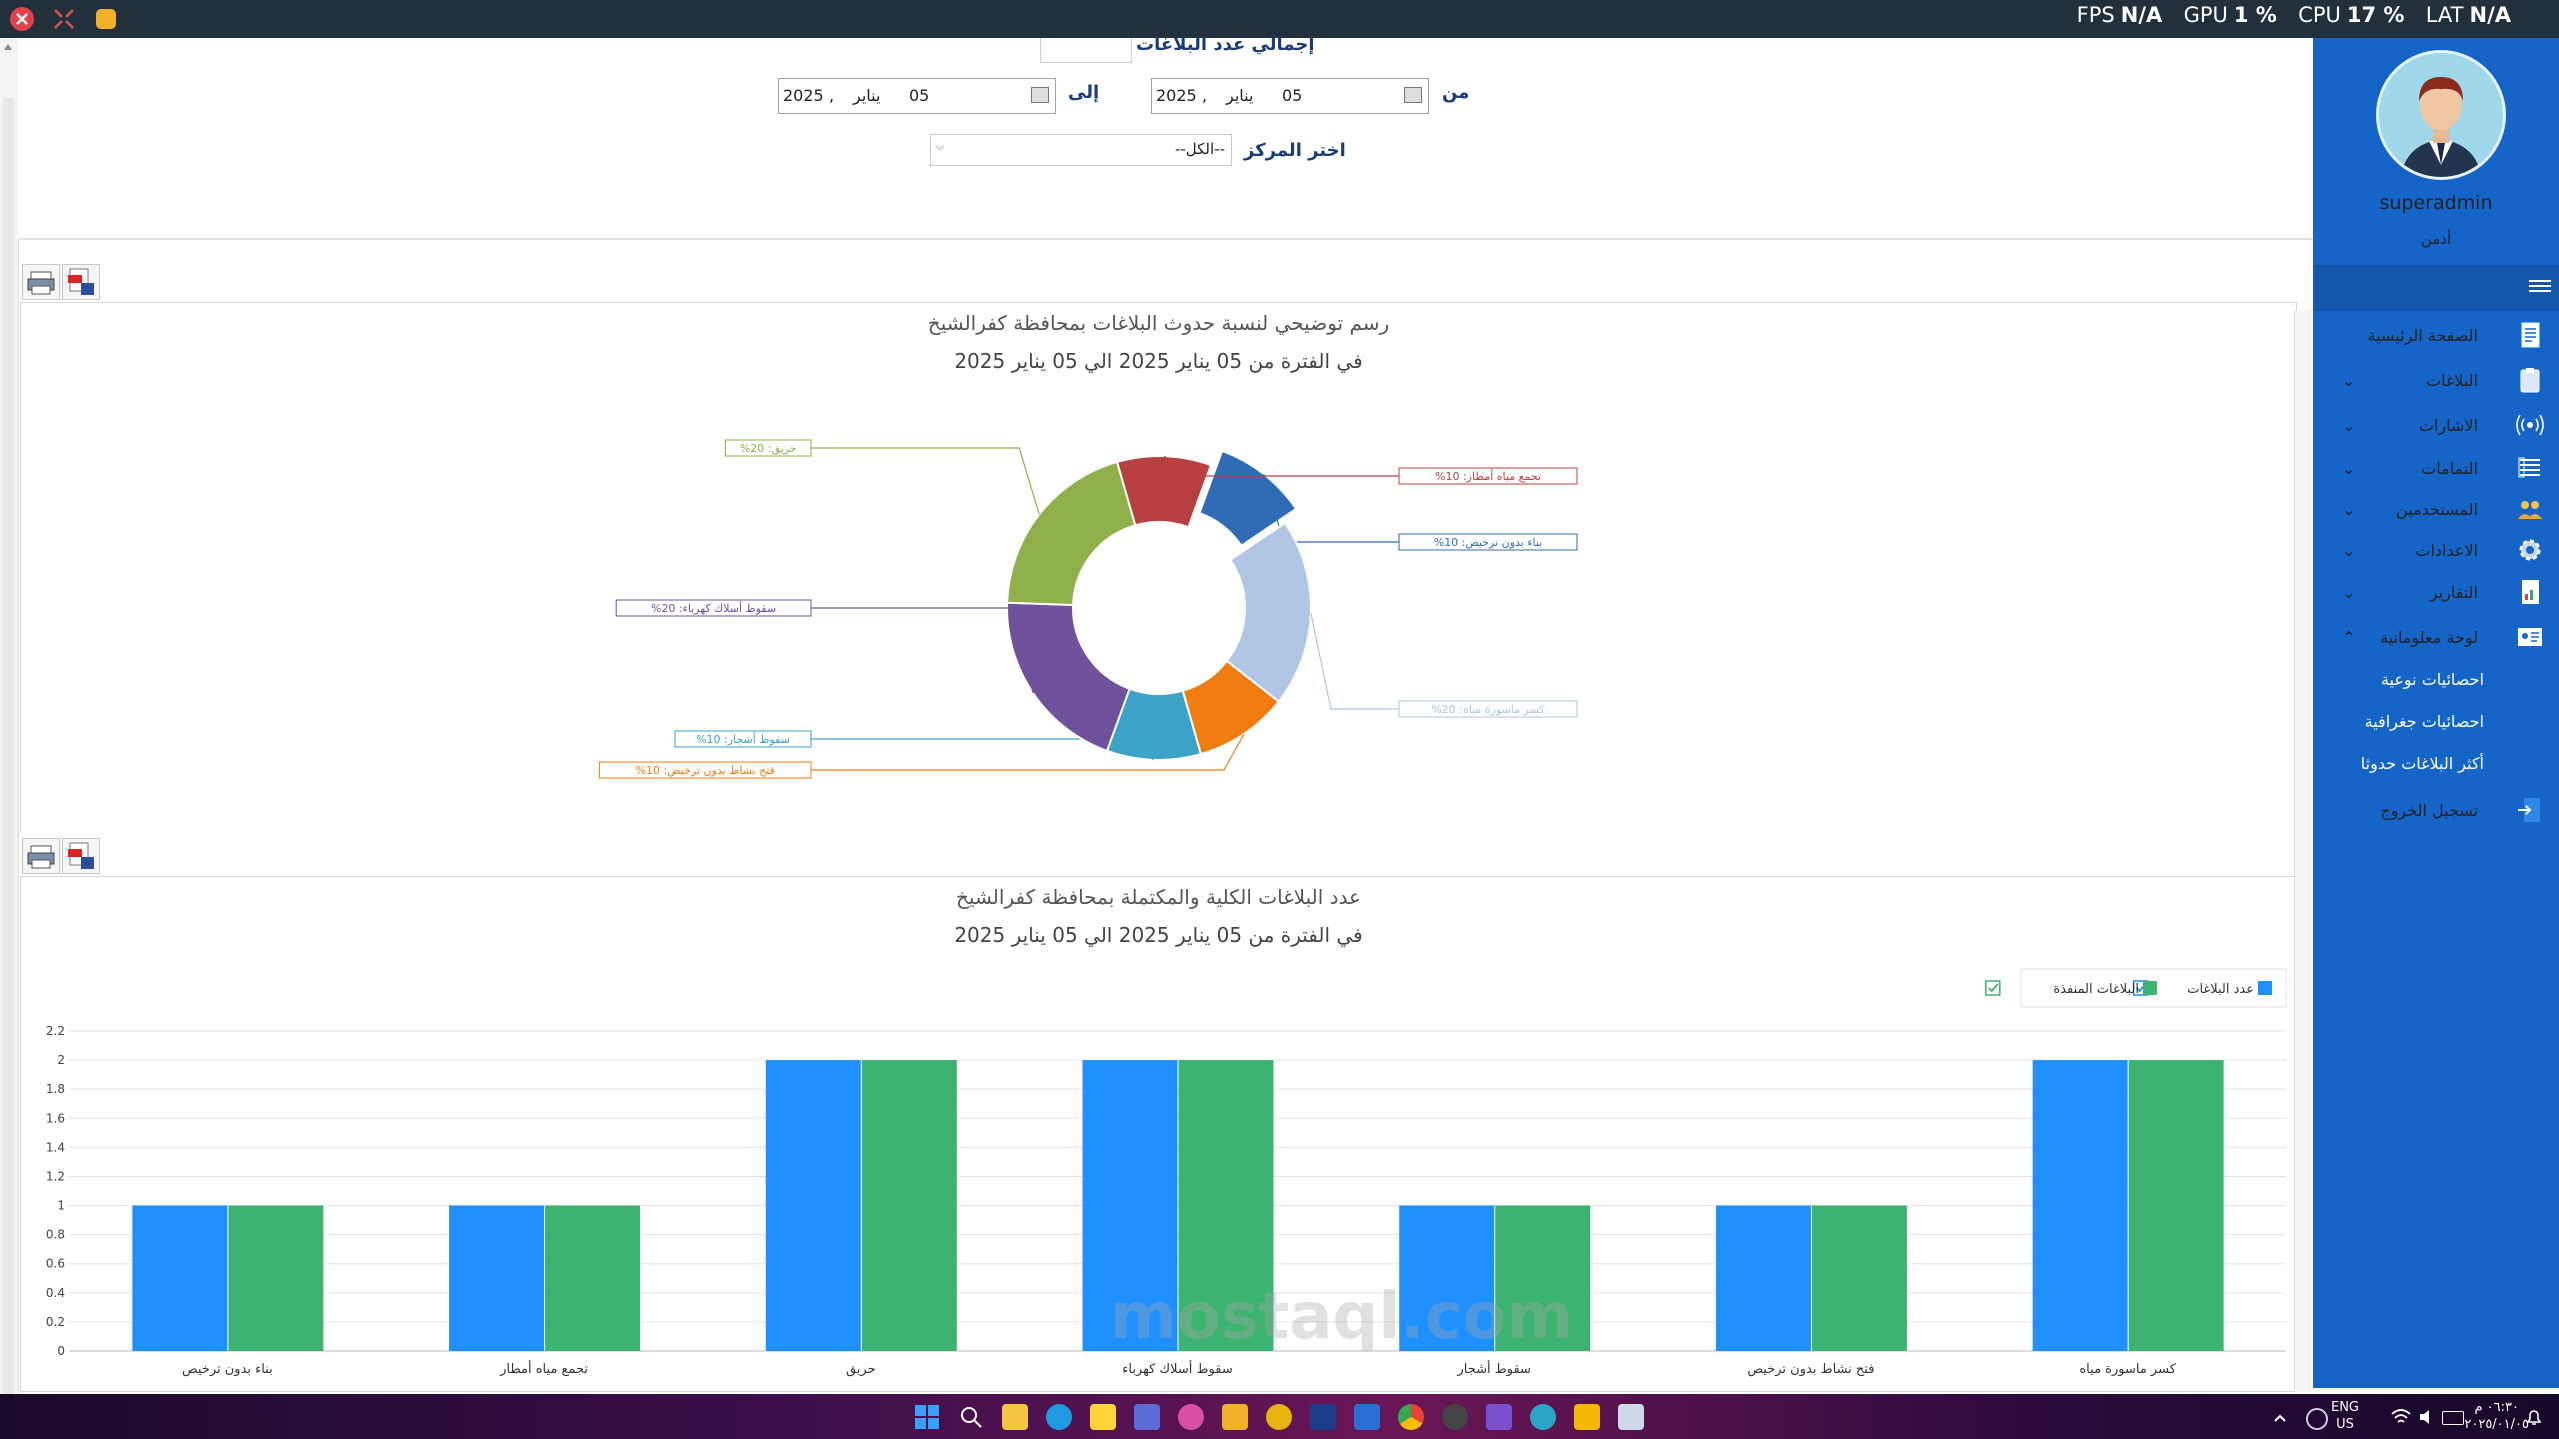  Describe the element at coordinates (8, 748) in the screenshot. I see `scroll-thumb` at that location.